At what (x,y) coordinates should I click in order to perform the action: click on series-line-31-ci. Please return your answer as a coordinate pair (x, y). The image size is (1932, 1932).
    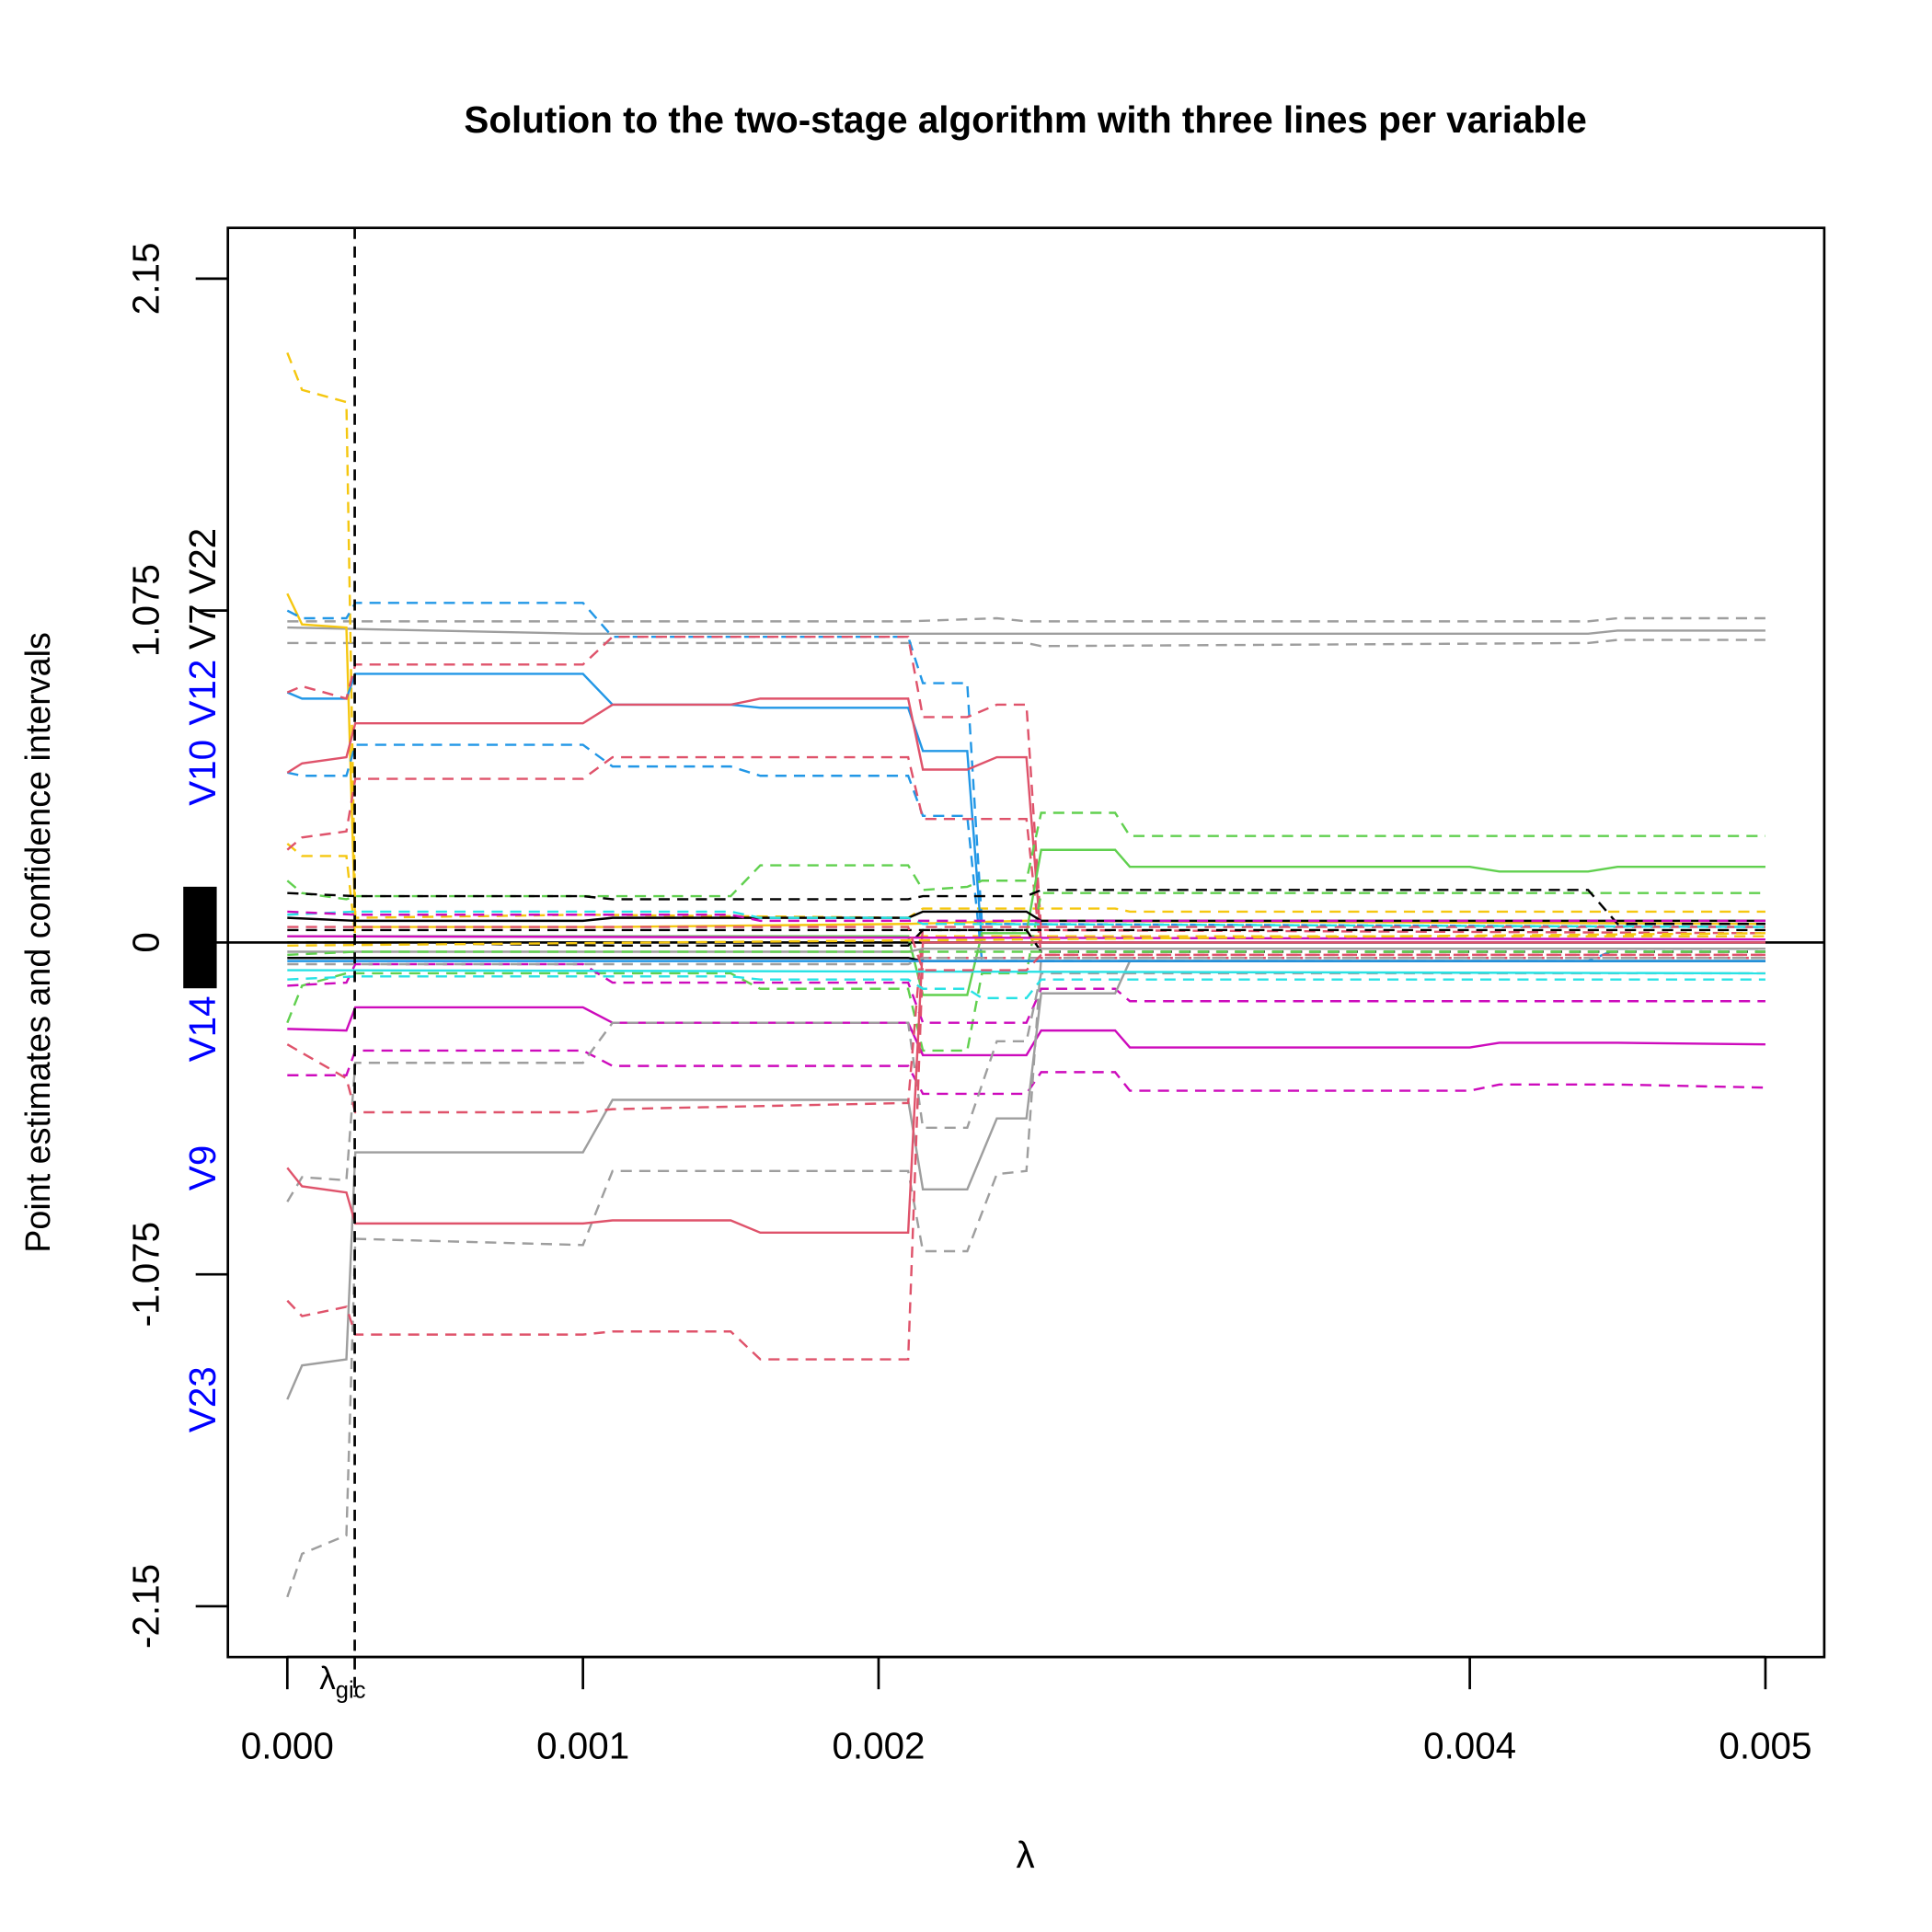
    Looking at the image, I should click on (1026, 987).